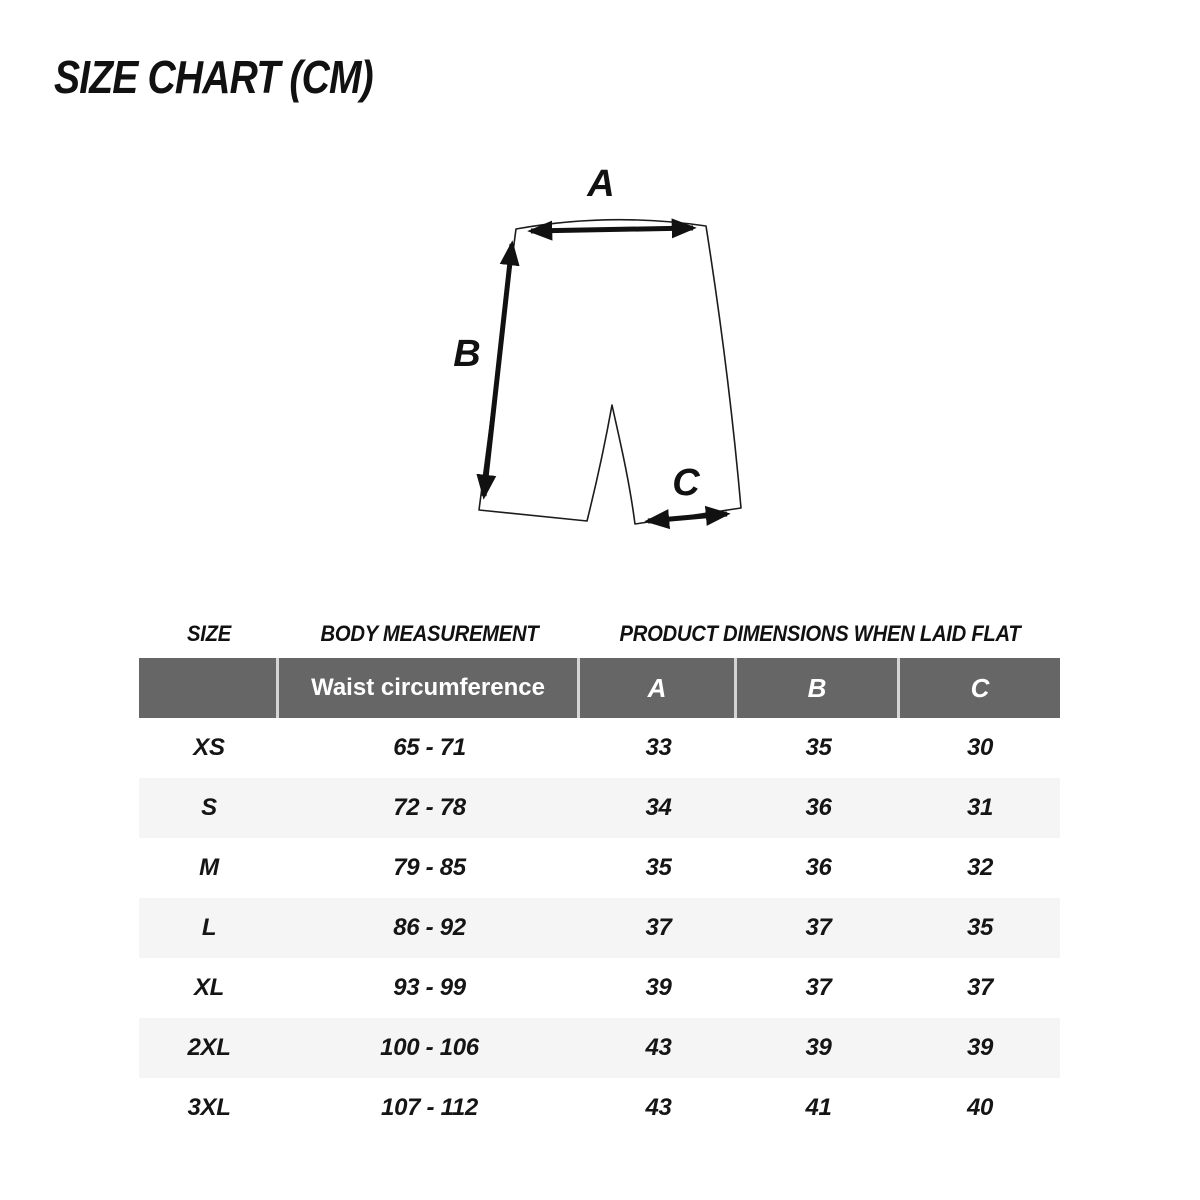  Describe the element at coordinates (214, 77) in the screenshot. I see `page-title: SIZE CHART (CM)` at that location.